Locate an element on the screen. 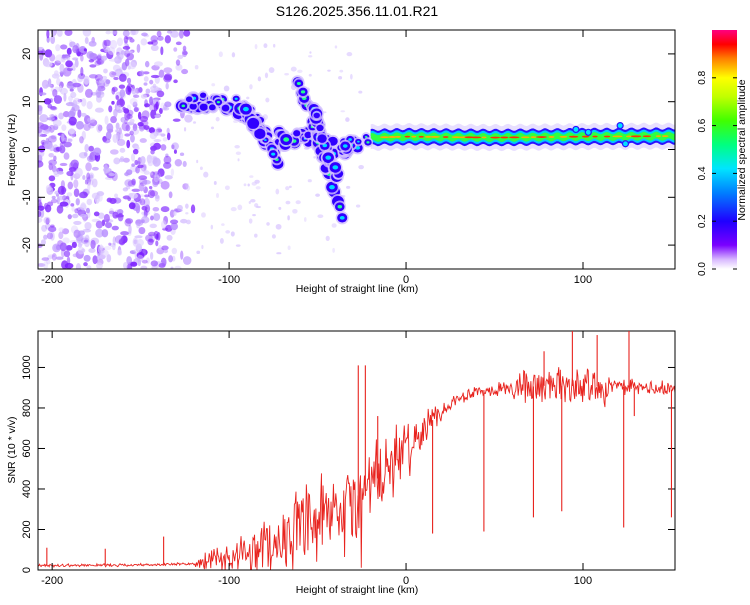 This screenshot has height=605, width=750. spectrogram-x-tick-label: -100 is located at coordinates (229, 280).